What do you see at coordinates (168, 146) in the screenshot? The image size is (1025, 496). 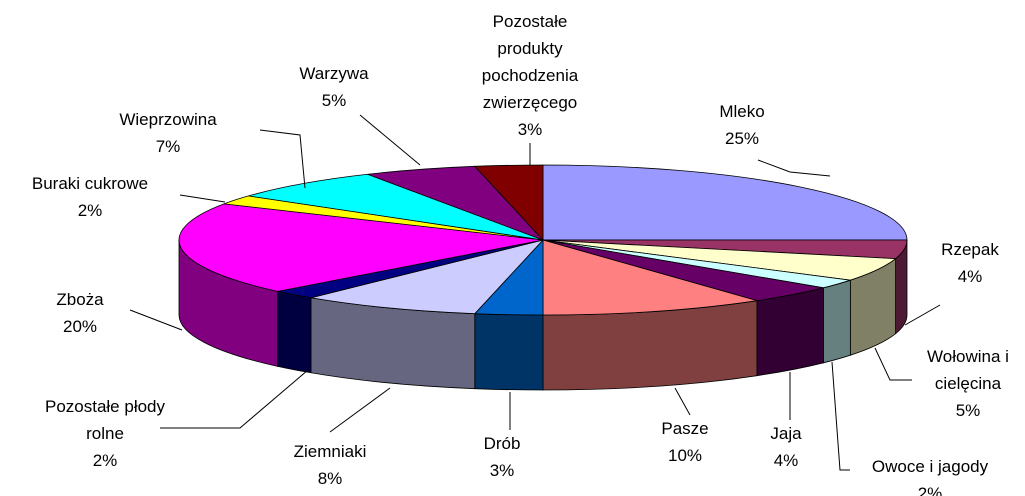 I see `value-label: 7%` at bounding box center [168, 146].